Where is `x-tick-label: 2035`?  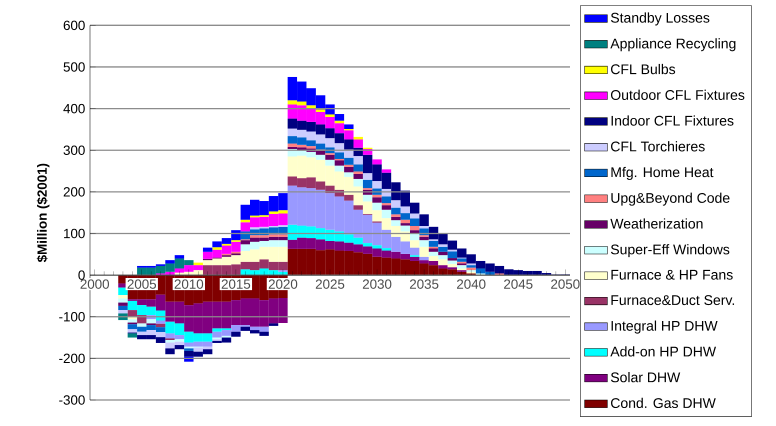 x-tick-label: 2035 is located at coordinates (424, 284).